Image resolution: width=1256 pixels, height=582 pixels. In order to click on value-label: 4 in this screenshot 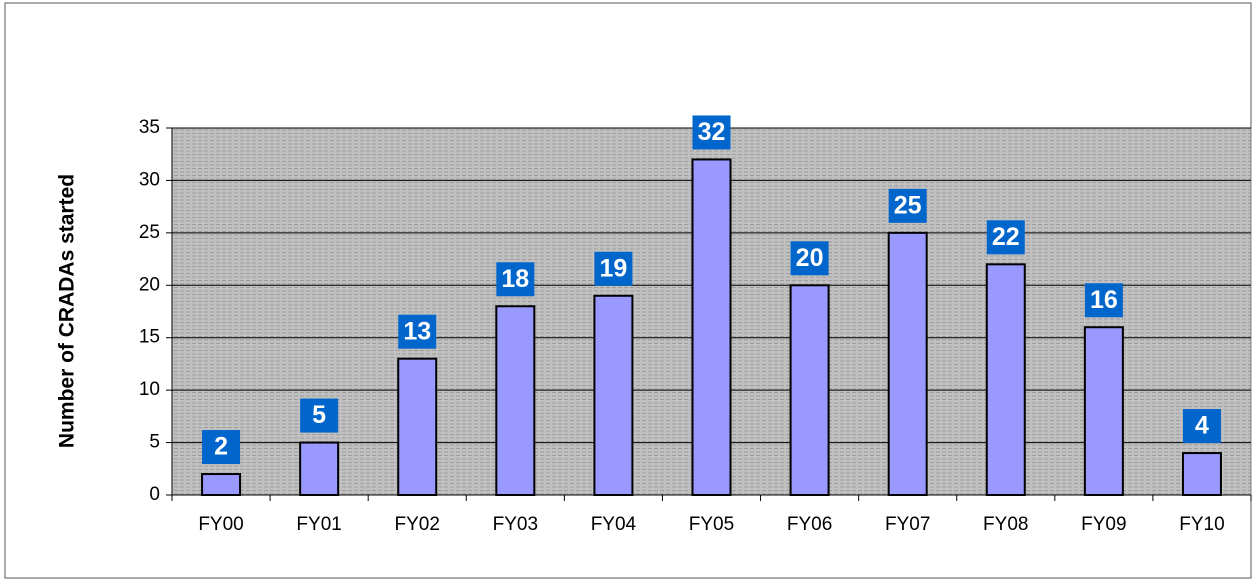, I will do `click(1202, 426)`.